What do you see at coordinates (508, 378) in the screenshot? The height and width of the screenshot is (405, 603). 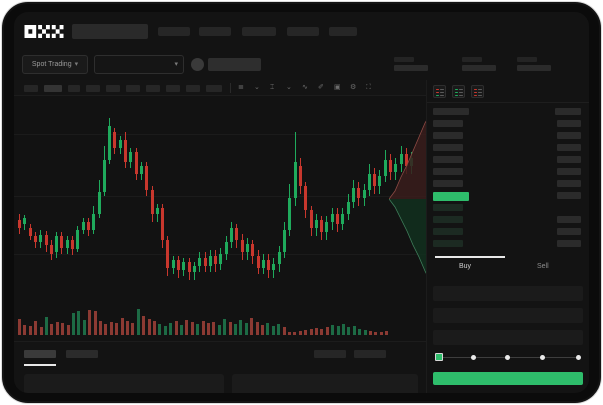 I see `submit-buy-button` at bounding box center [508, 378].